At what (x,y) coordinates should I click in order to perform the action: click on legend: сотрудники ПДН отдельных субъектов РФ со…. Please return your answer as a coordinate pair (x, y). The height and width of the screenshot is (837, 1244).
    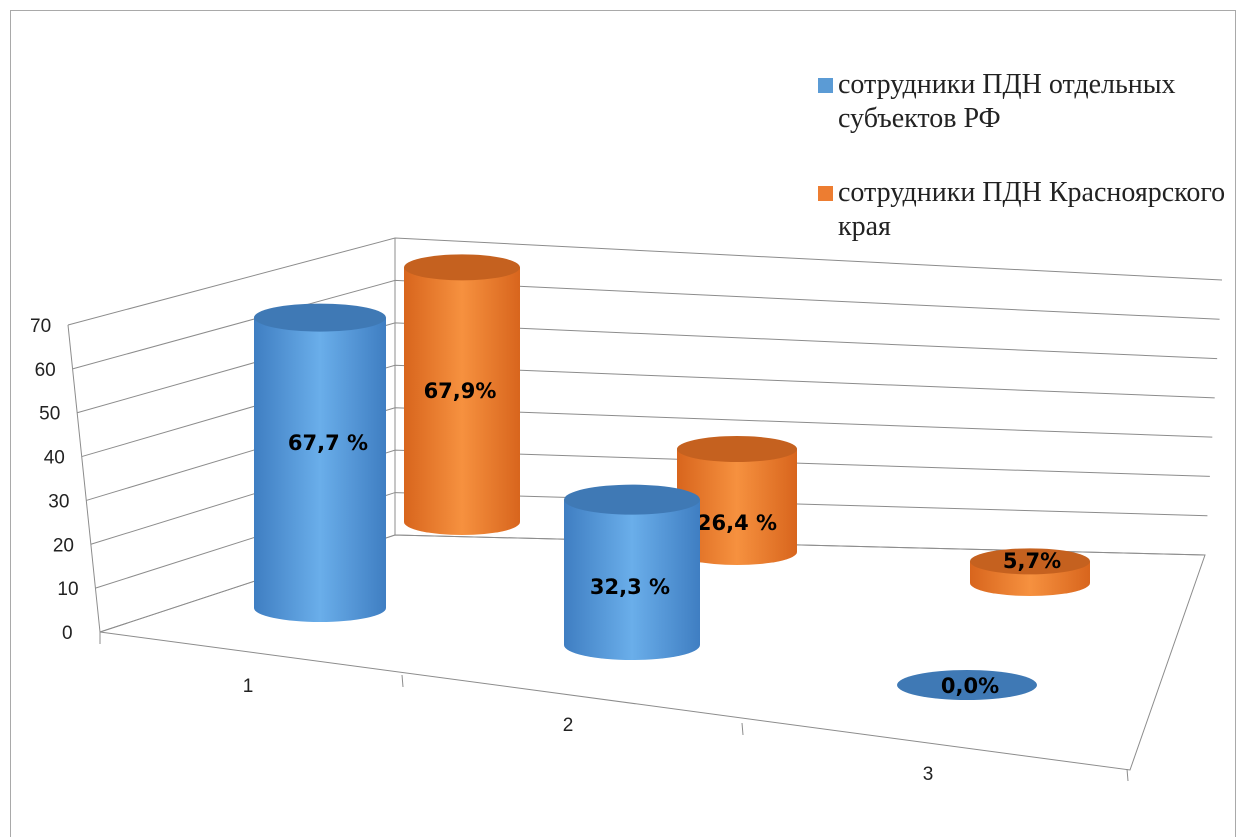
    Looking at the image, I should click on (1023, 176).